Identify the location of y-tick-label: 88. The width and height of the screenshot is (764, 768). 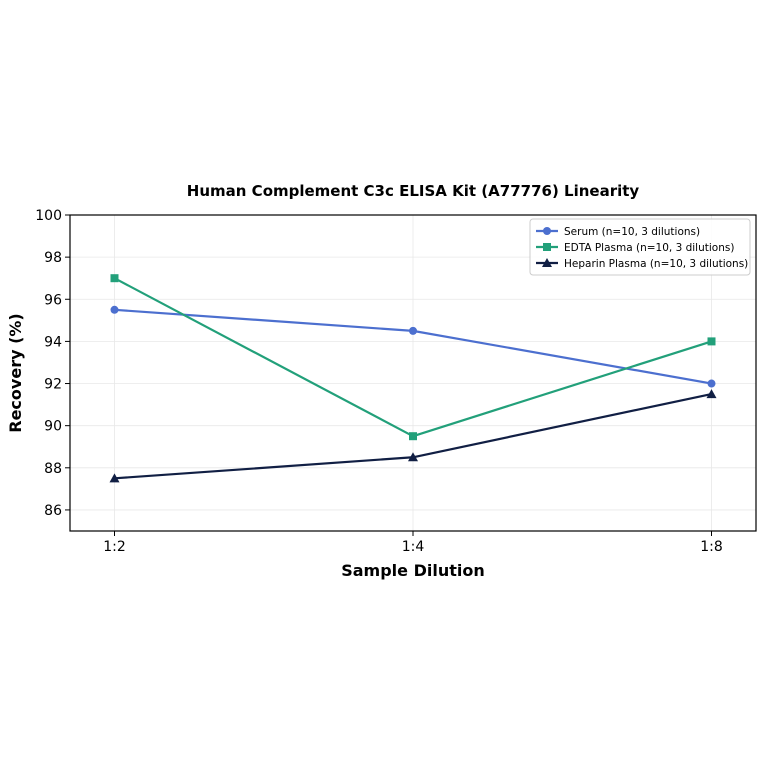
(53, 469).